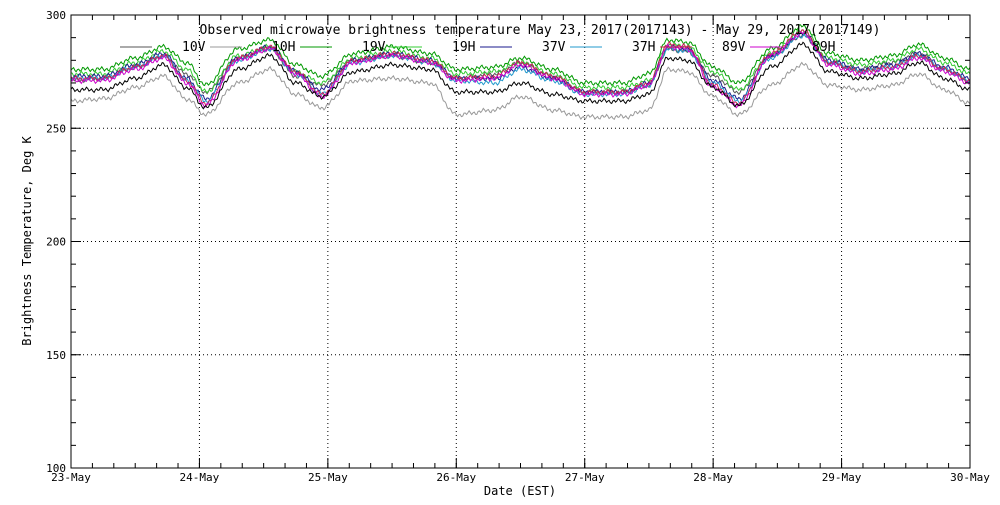 This screenshot has width=1000, height=505. What do you see at coordinates (520, 491) in the screenshot?
I see `x-axis-label: Date (EST)` at bounding box center [520, 491].